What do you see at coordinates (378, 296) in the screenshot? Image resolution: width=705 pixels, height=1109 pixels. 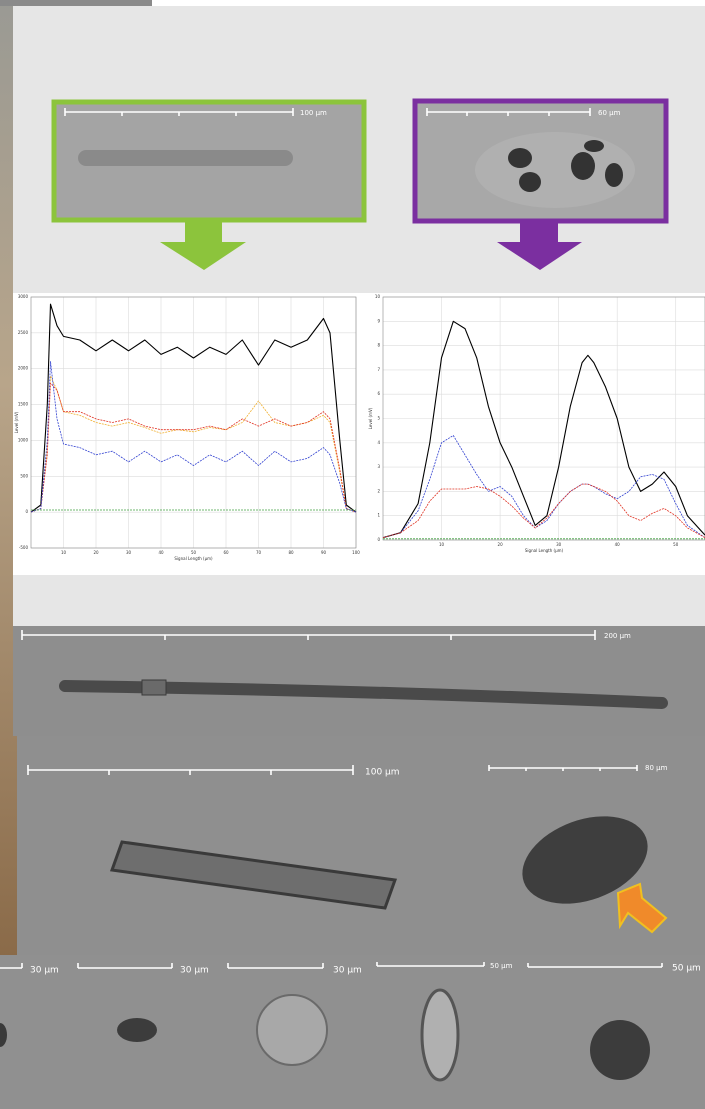 I see `y-tick-label: 10` at bounding box center [378, 296].